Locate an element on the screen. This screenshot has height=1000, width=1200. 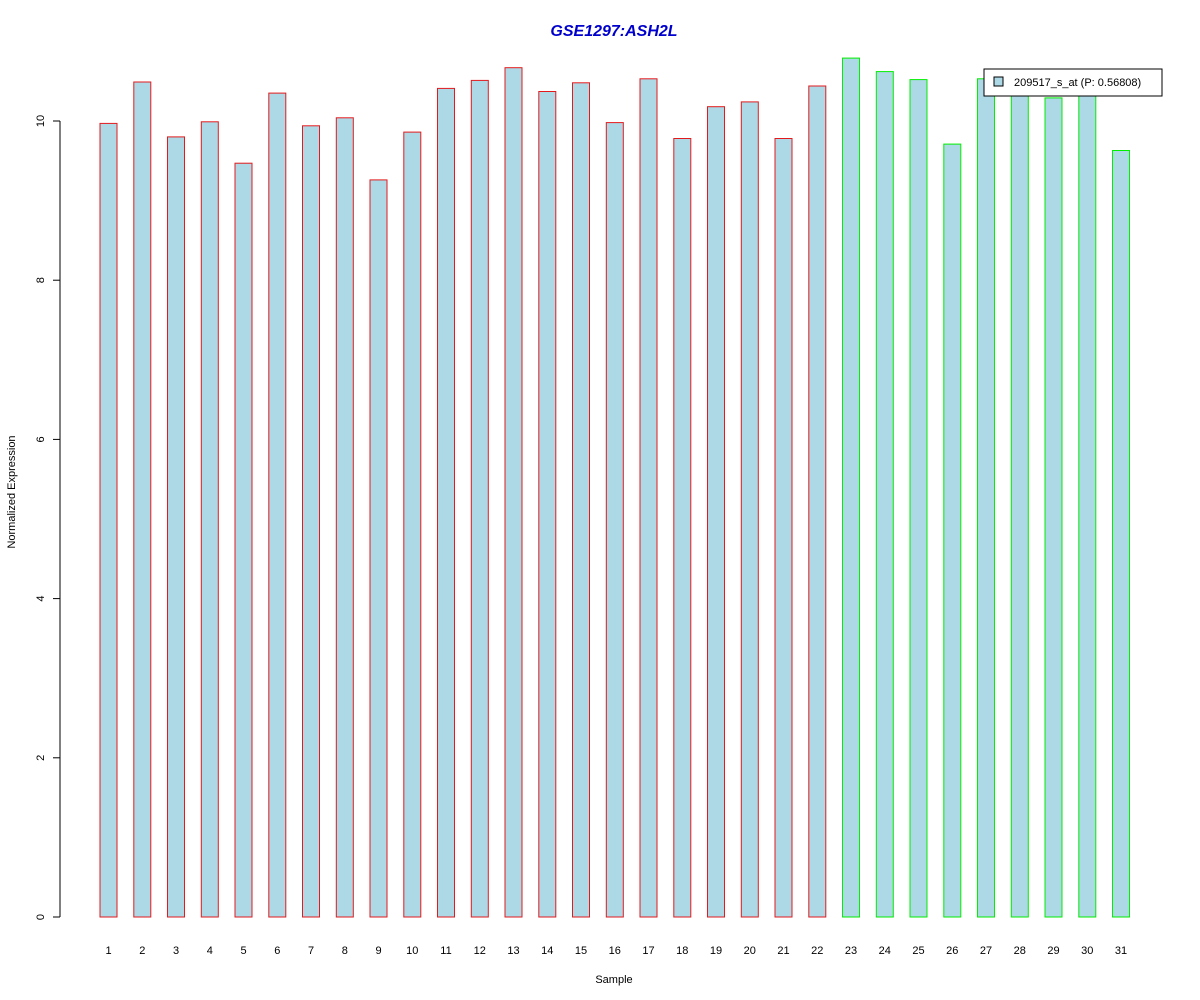
x-tick-label: 8 is located at coordinates (345, 951).